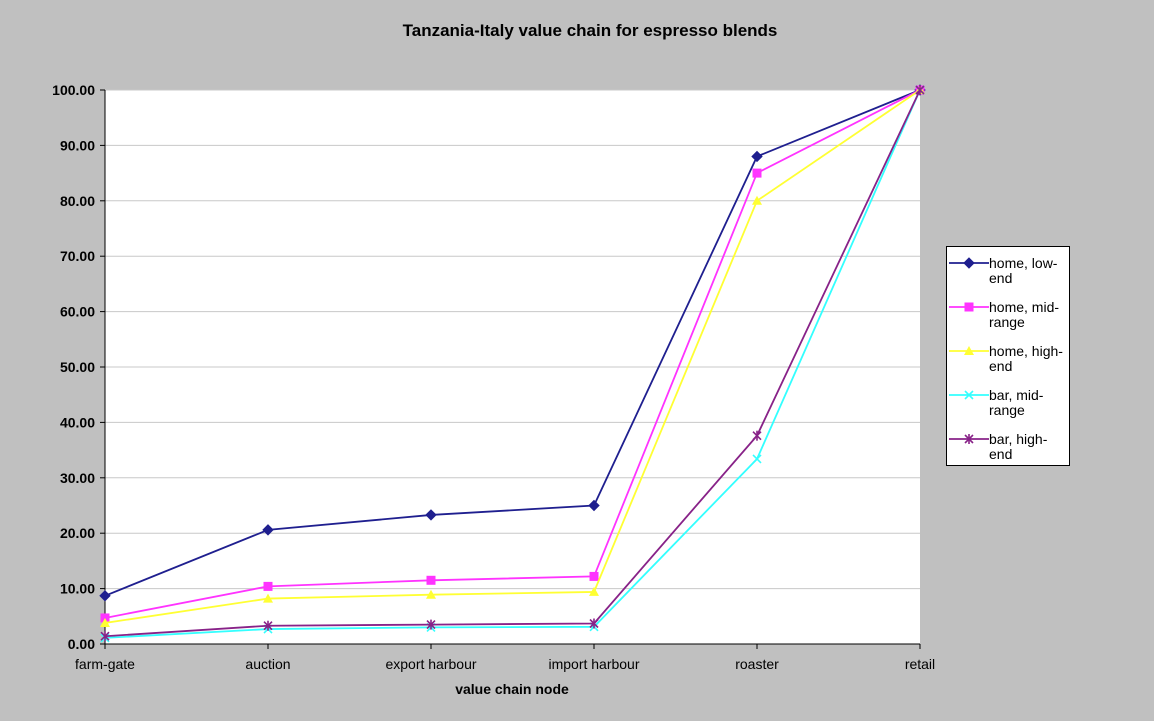 The image size is (1154, 721). I want to click on y-tick-label: 90.00, so click(77, 145).